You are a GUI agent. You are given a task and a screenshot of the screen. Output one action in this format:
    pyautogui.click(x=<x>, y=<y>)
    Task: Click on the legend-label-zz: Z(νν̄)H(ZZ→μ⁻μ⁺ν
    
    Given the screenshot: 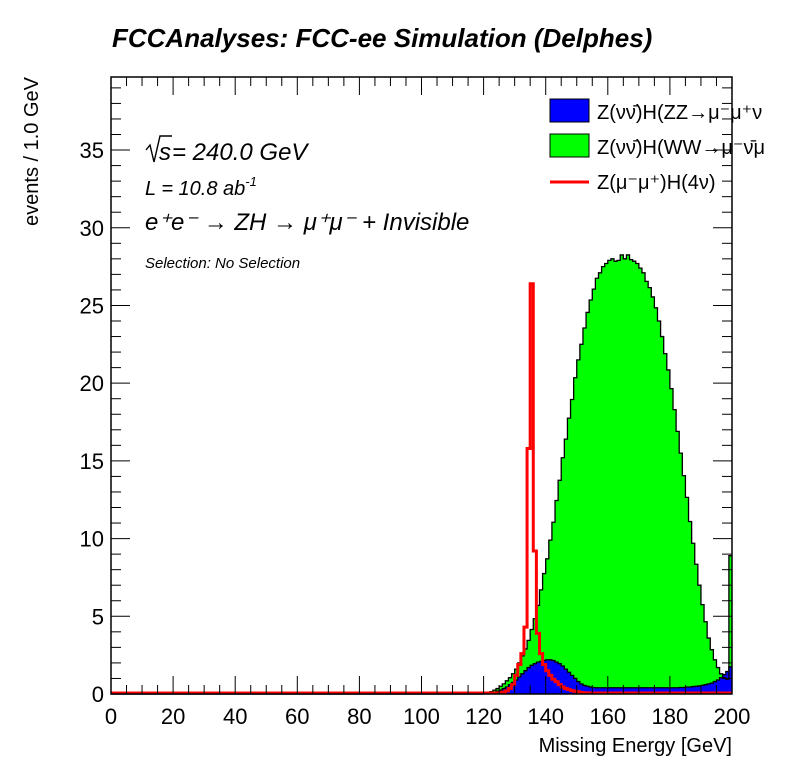 What is the action you would take?
    pyautogui.click(x=679, y=113)
    